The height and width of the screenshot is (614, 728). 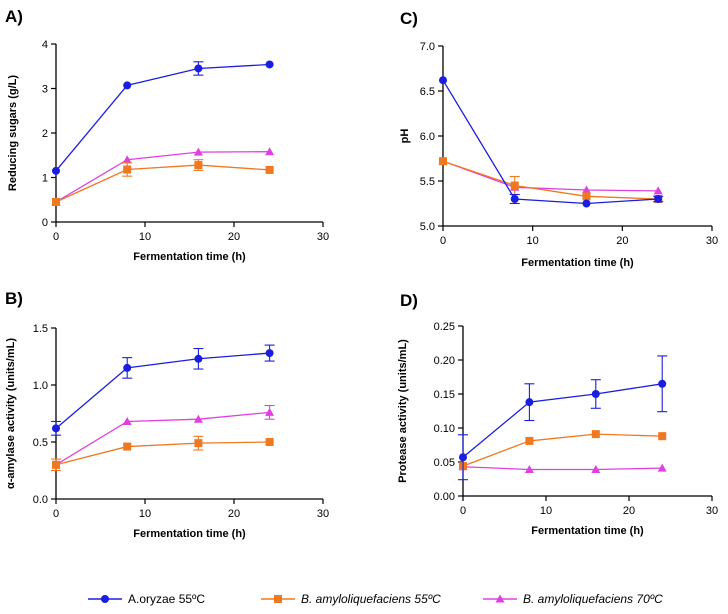 What do you see at coordinates (444, 361) in the screenshot?
I see `y-tick-label: 0.20` at bounding box center [444, 361].